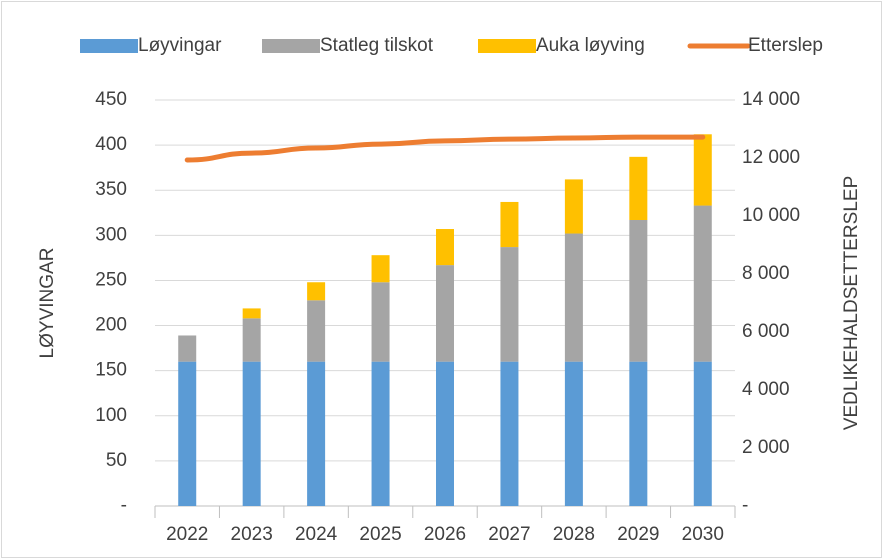 The height and width of the screenshot is (560, 884). I want to click on x-tick-label: 2026, so click(445, 534).